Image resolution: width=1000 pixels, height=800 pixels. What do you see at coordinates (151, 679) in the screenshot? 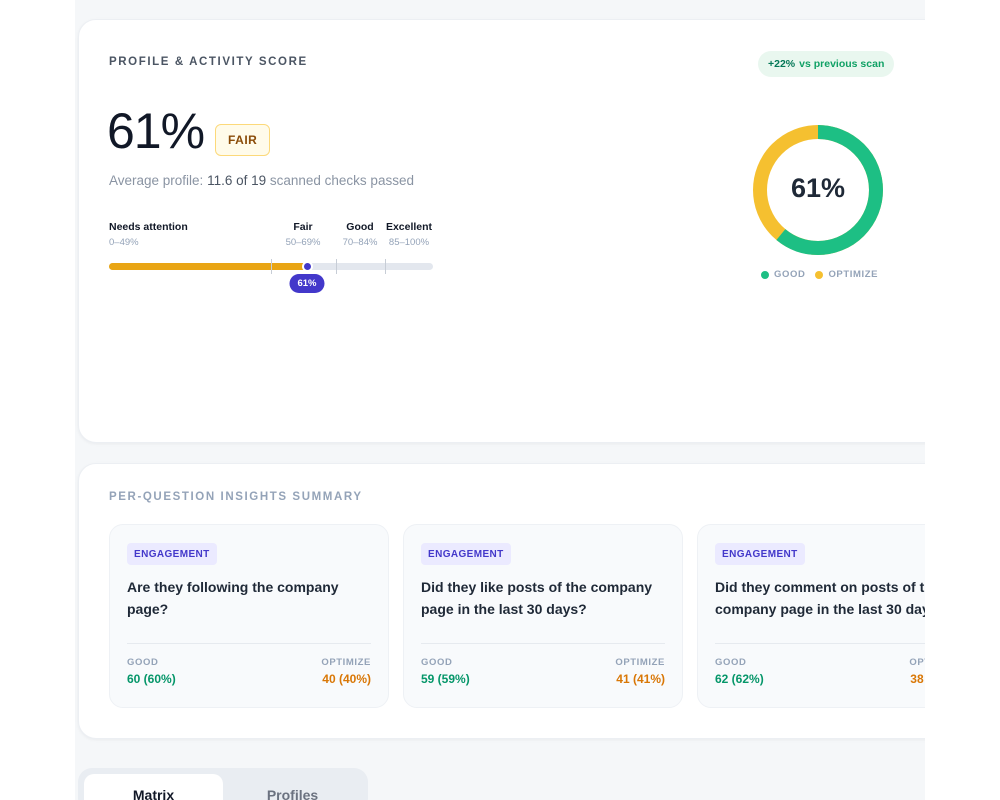
I see `good-value: 60 (60%)` at bounding box center [151, 679].